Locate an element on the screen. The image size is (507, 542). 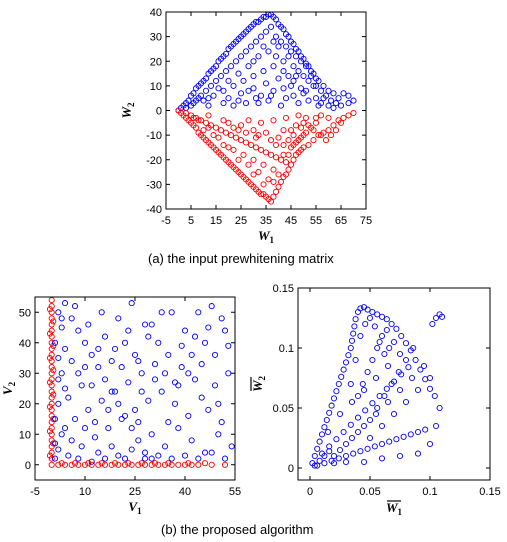
chart-0-x-label: W1 is located at coordinates (266, 236).